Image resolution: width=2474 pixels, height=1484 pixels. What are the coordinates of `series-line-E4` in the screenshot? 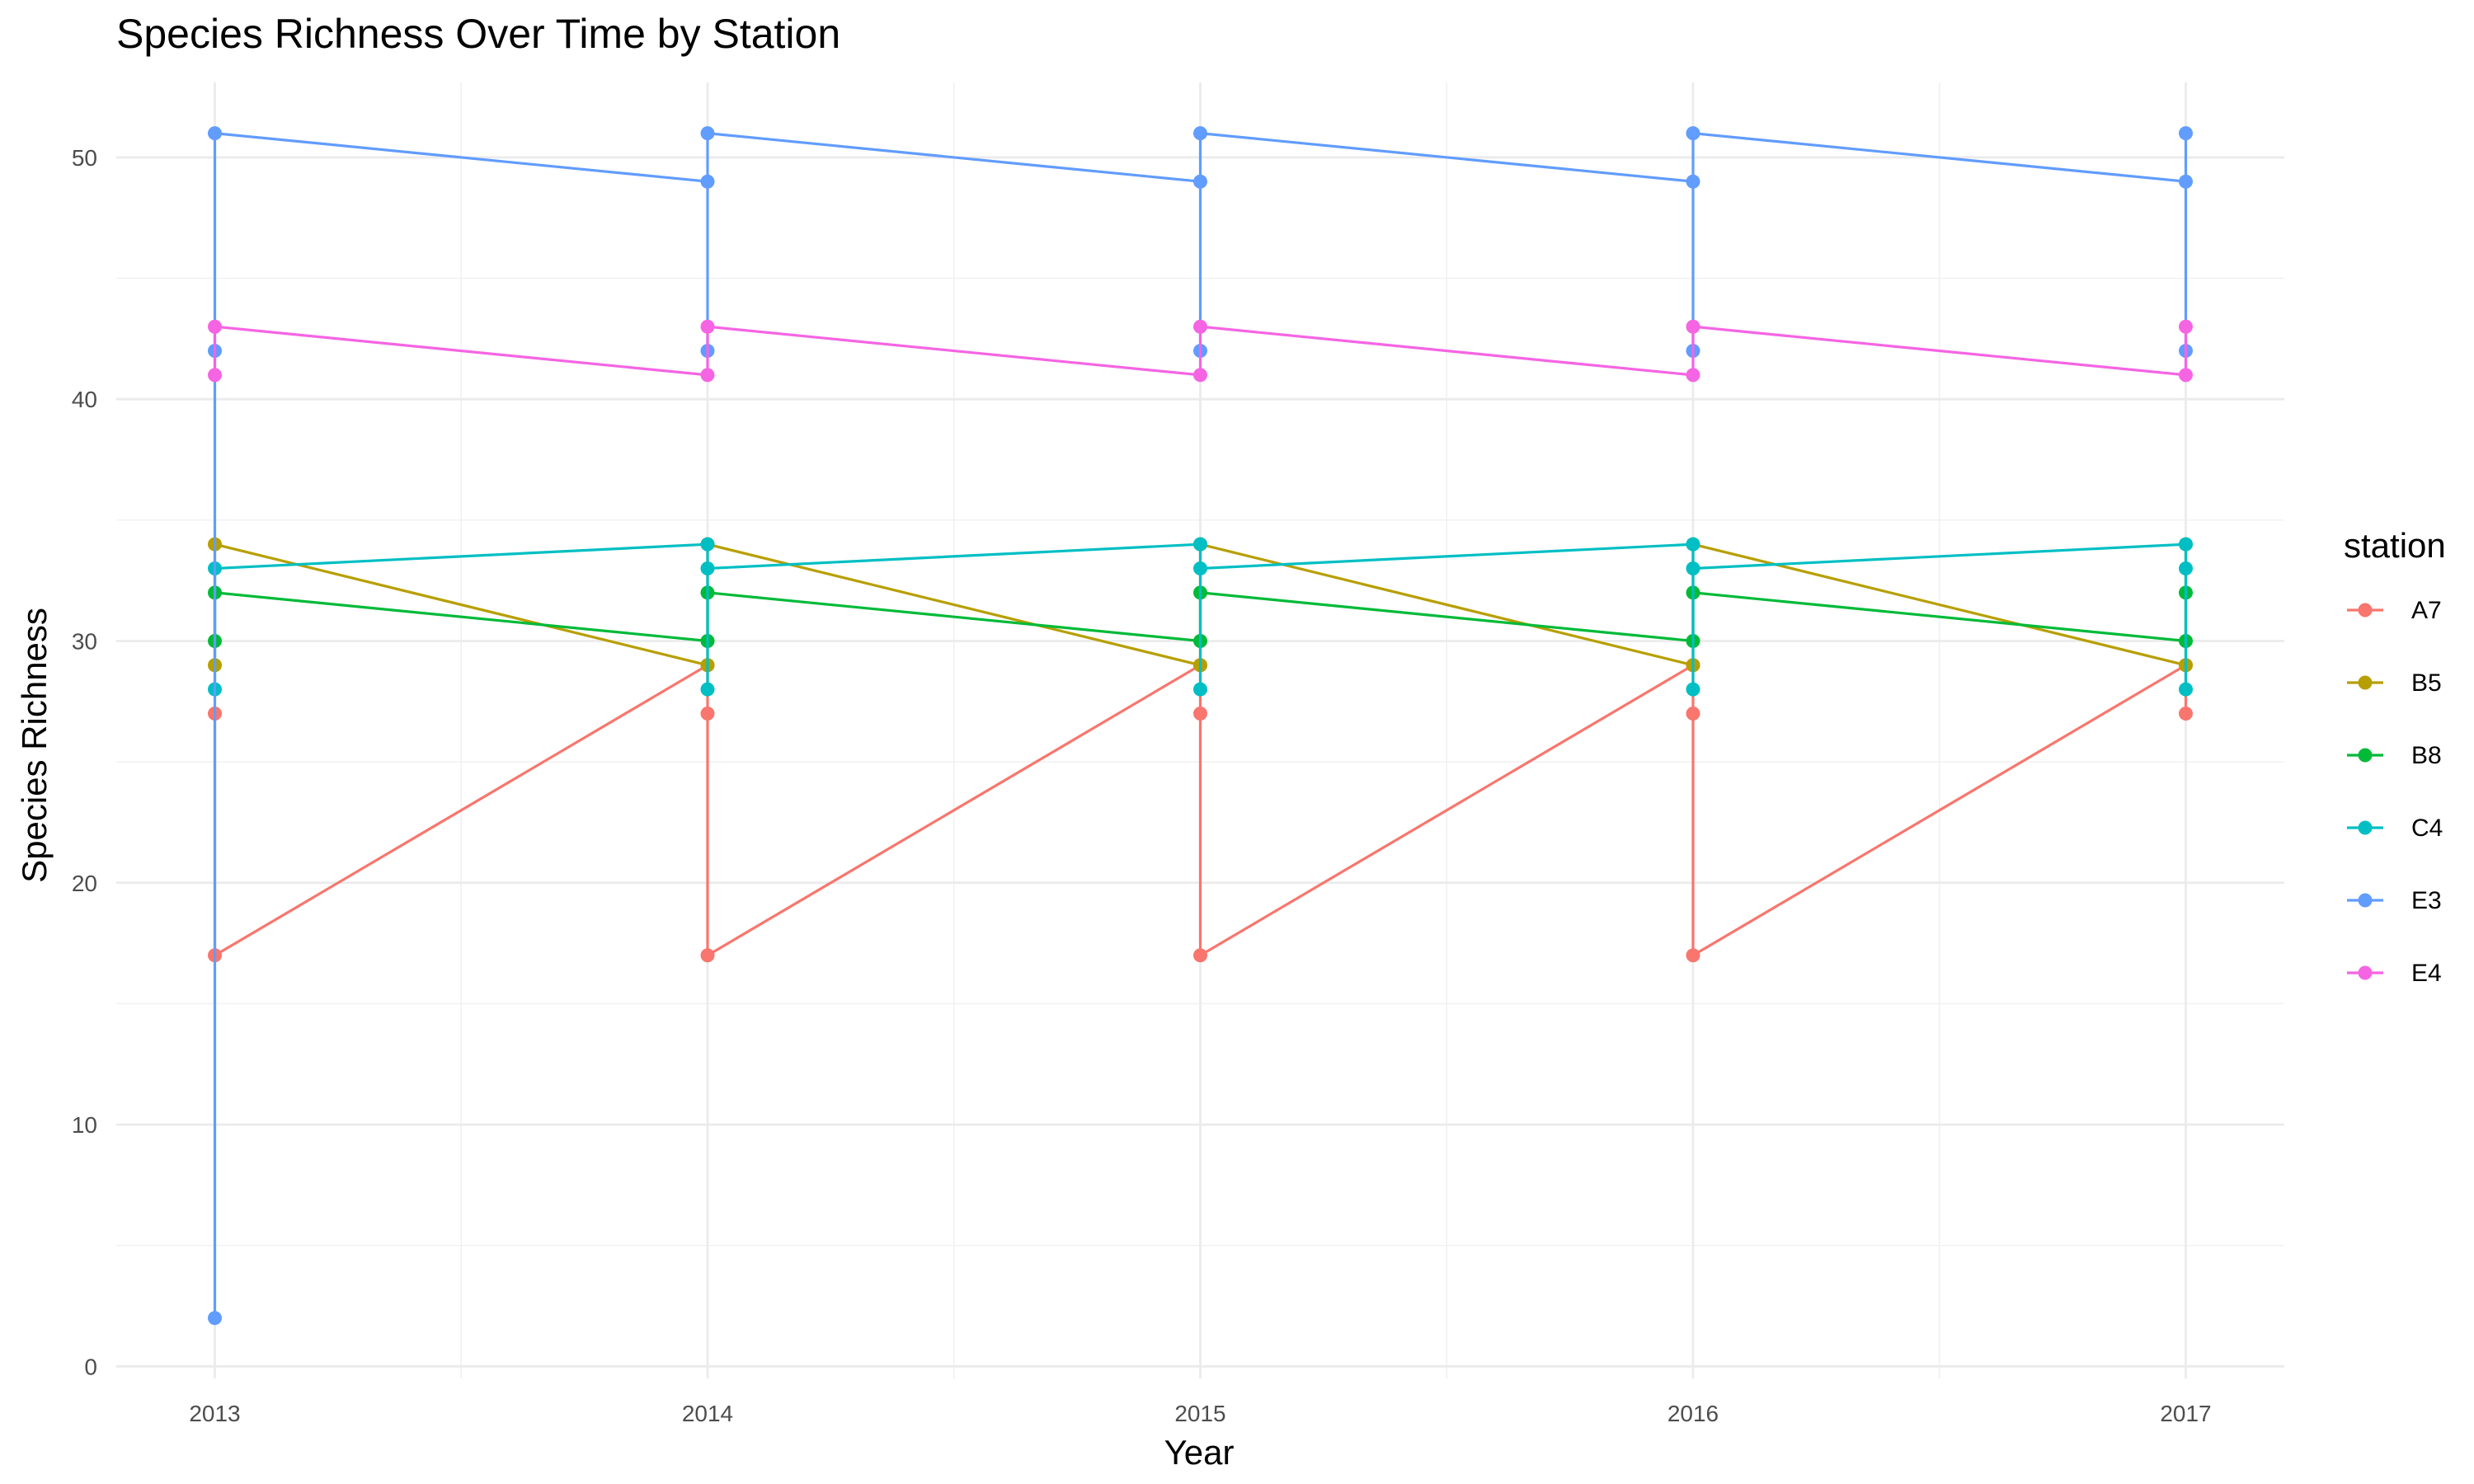 It's located at (1200, 351).